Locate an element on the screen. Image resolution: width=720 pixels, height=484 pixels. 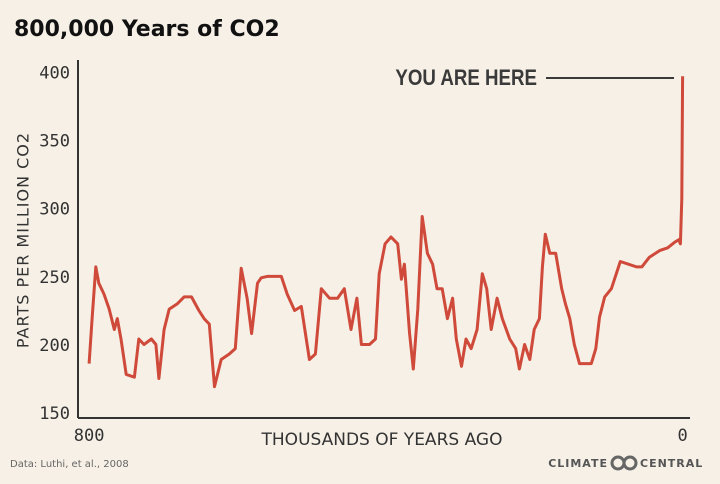
x-tick-label: 800 is located at coordinates (89, 436).